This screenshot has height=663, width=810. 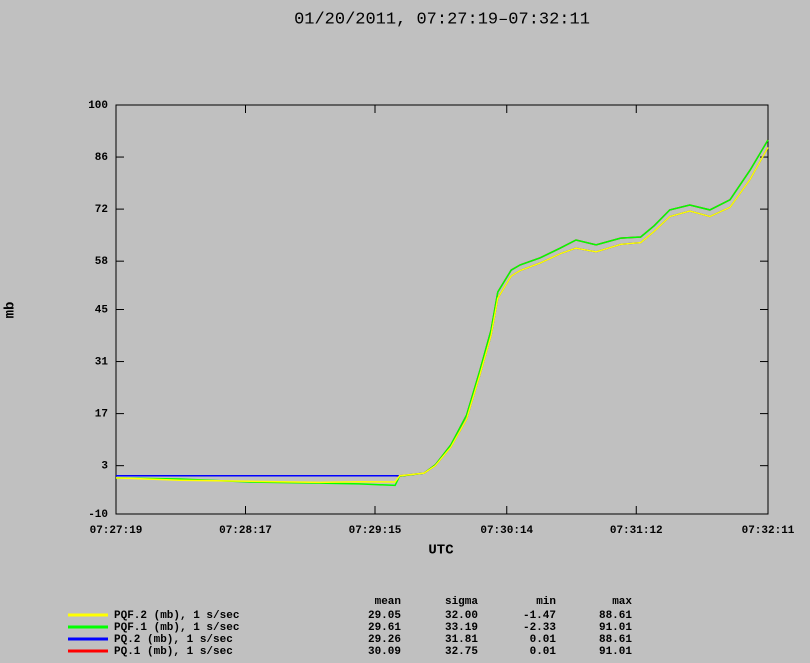 What do you see at coordinates (546, 602) in the screenshot?
I see `stat-header: min` at bounding box center [546, 602].